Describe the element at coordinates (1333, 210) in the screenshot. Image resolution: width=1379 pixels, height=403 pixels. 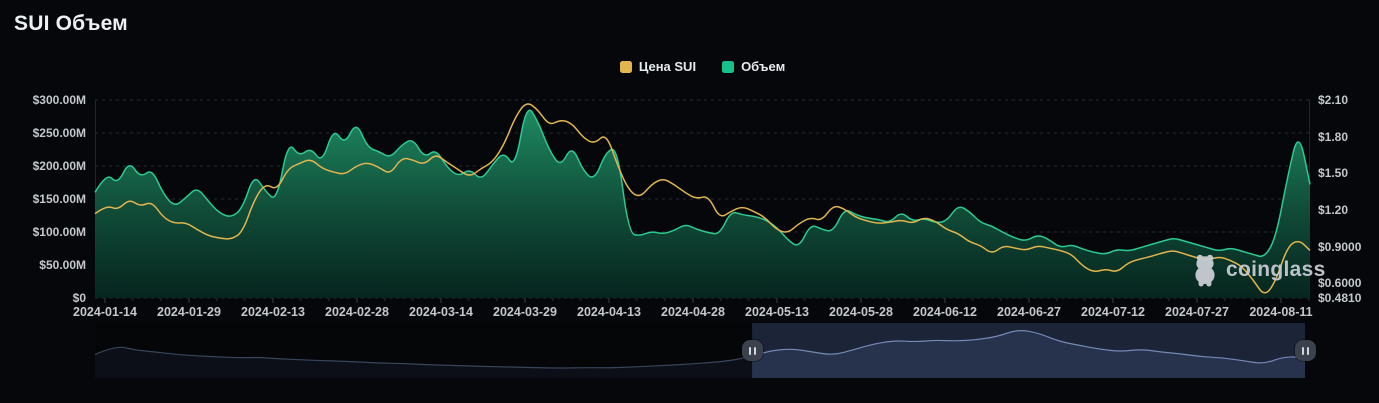
I see `right-axis-label: $1.20` at that location.